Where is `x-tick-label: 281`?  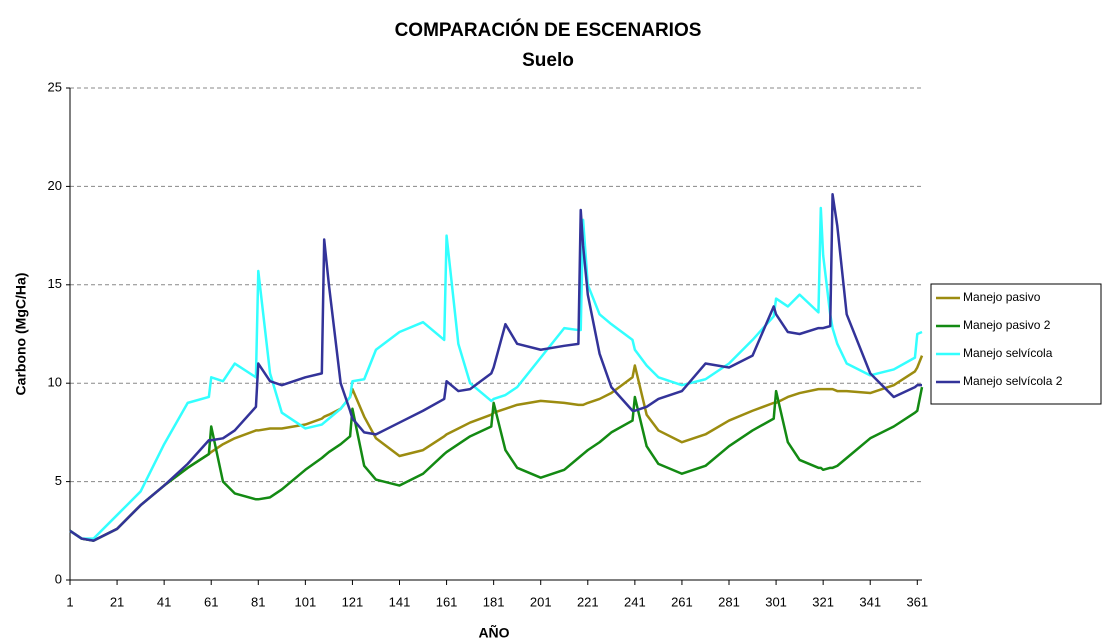 x-tick-label: 281 is located at coordinates (729, 601).